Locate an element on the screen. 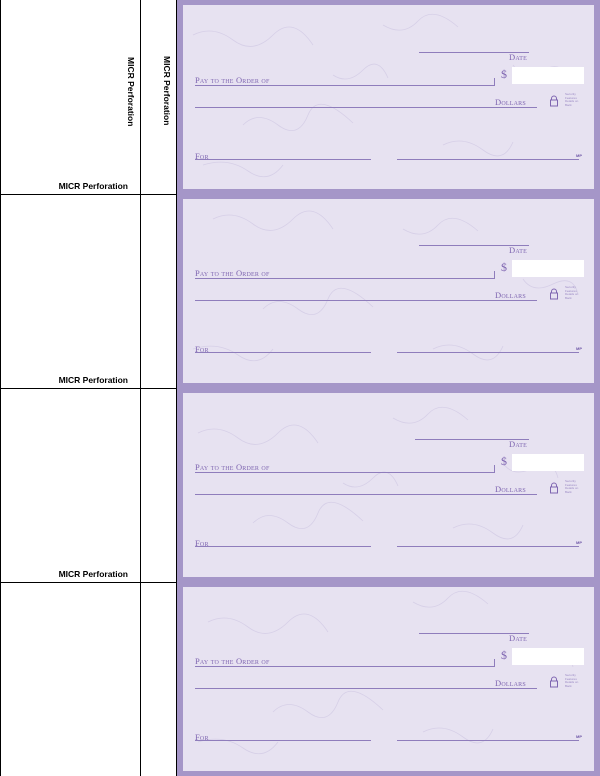 This screenshot has height=776, width=600. stub-panel is located at coordinates (70, 679).